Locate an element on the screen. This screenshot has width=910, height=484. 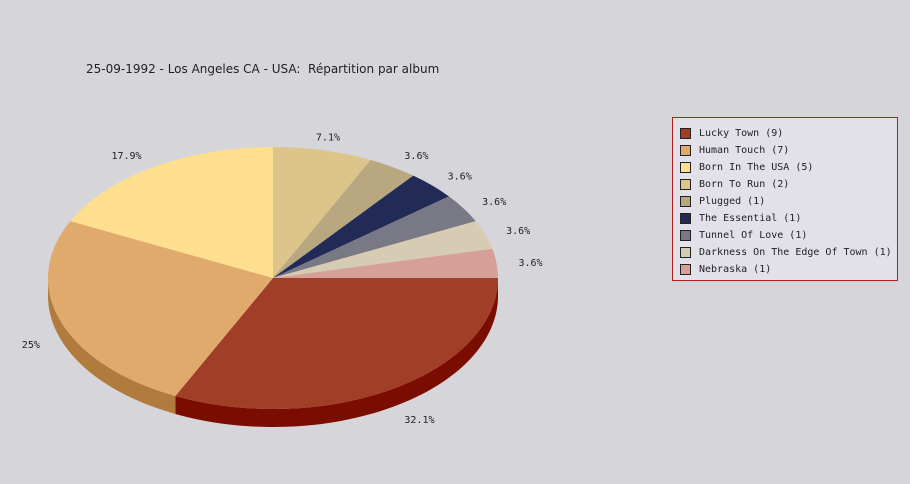
legend-label-1: Human Touch (7) is located at coordinates (744, 150).